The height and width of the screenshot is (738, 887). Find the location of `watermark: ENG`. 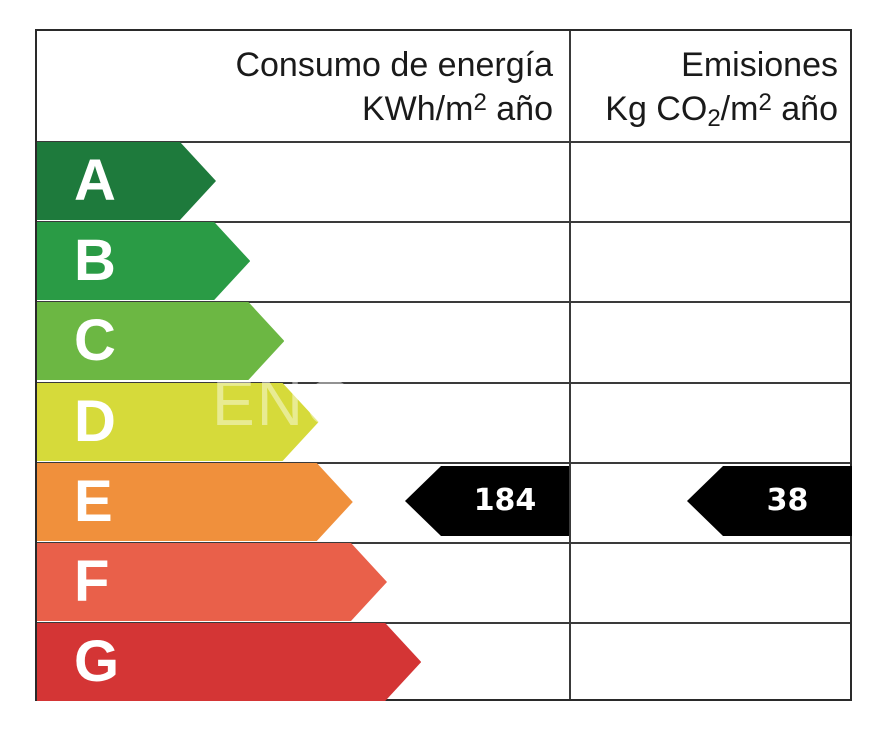

watermark: ENG is located at coordinates (284, 403).